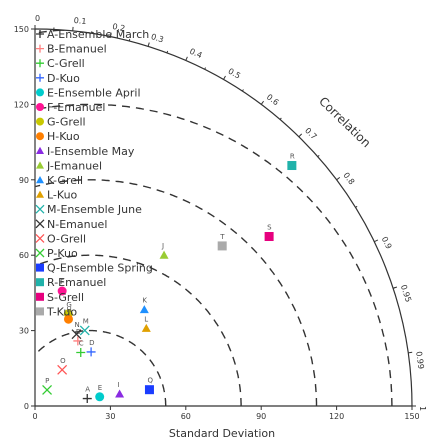 The width and height of the screenshot is (437, 441). What do you see at coordinates (422, 408) in the screenshot?
I see `corr-tick-label: 1` at bounding box center [422, 408].